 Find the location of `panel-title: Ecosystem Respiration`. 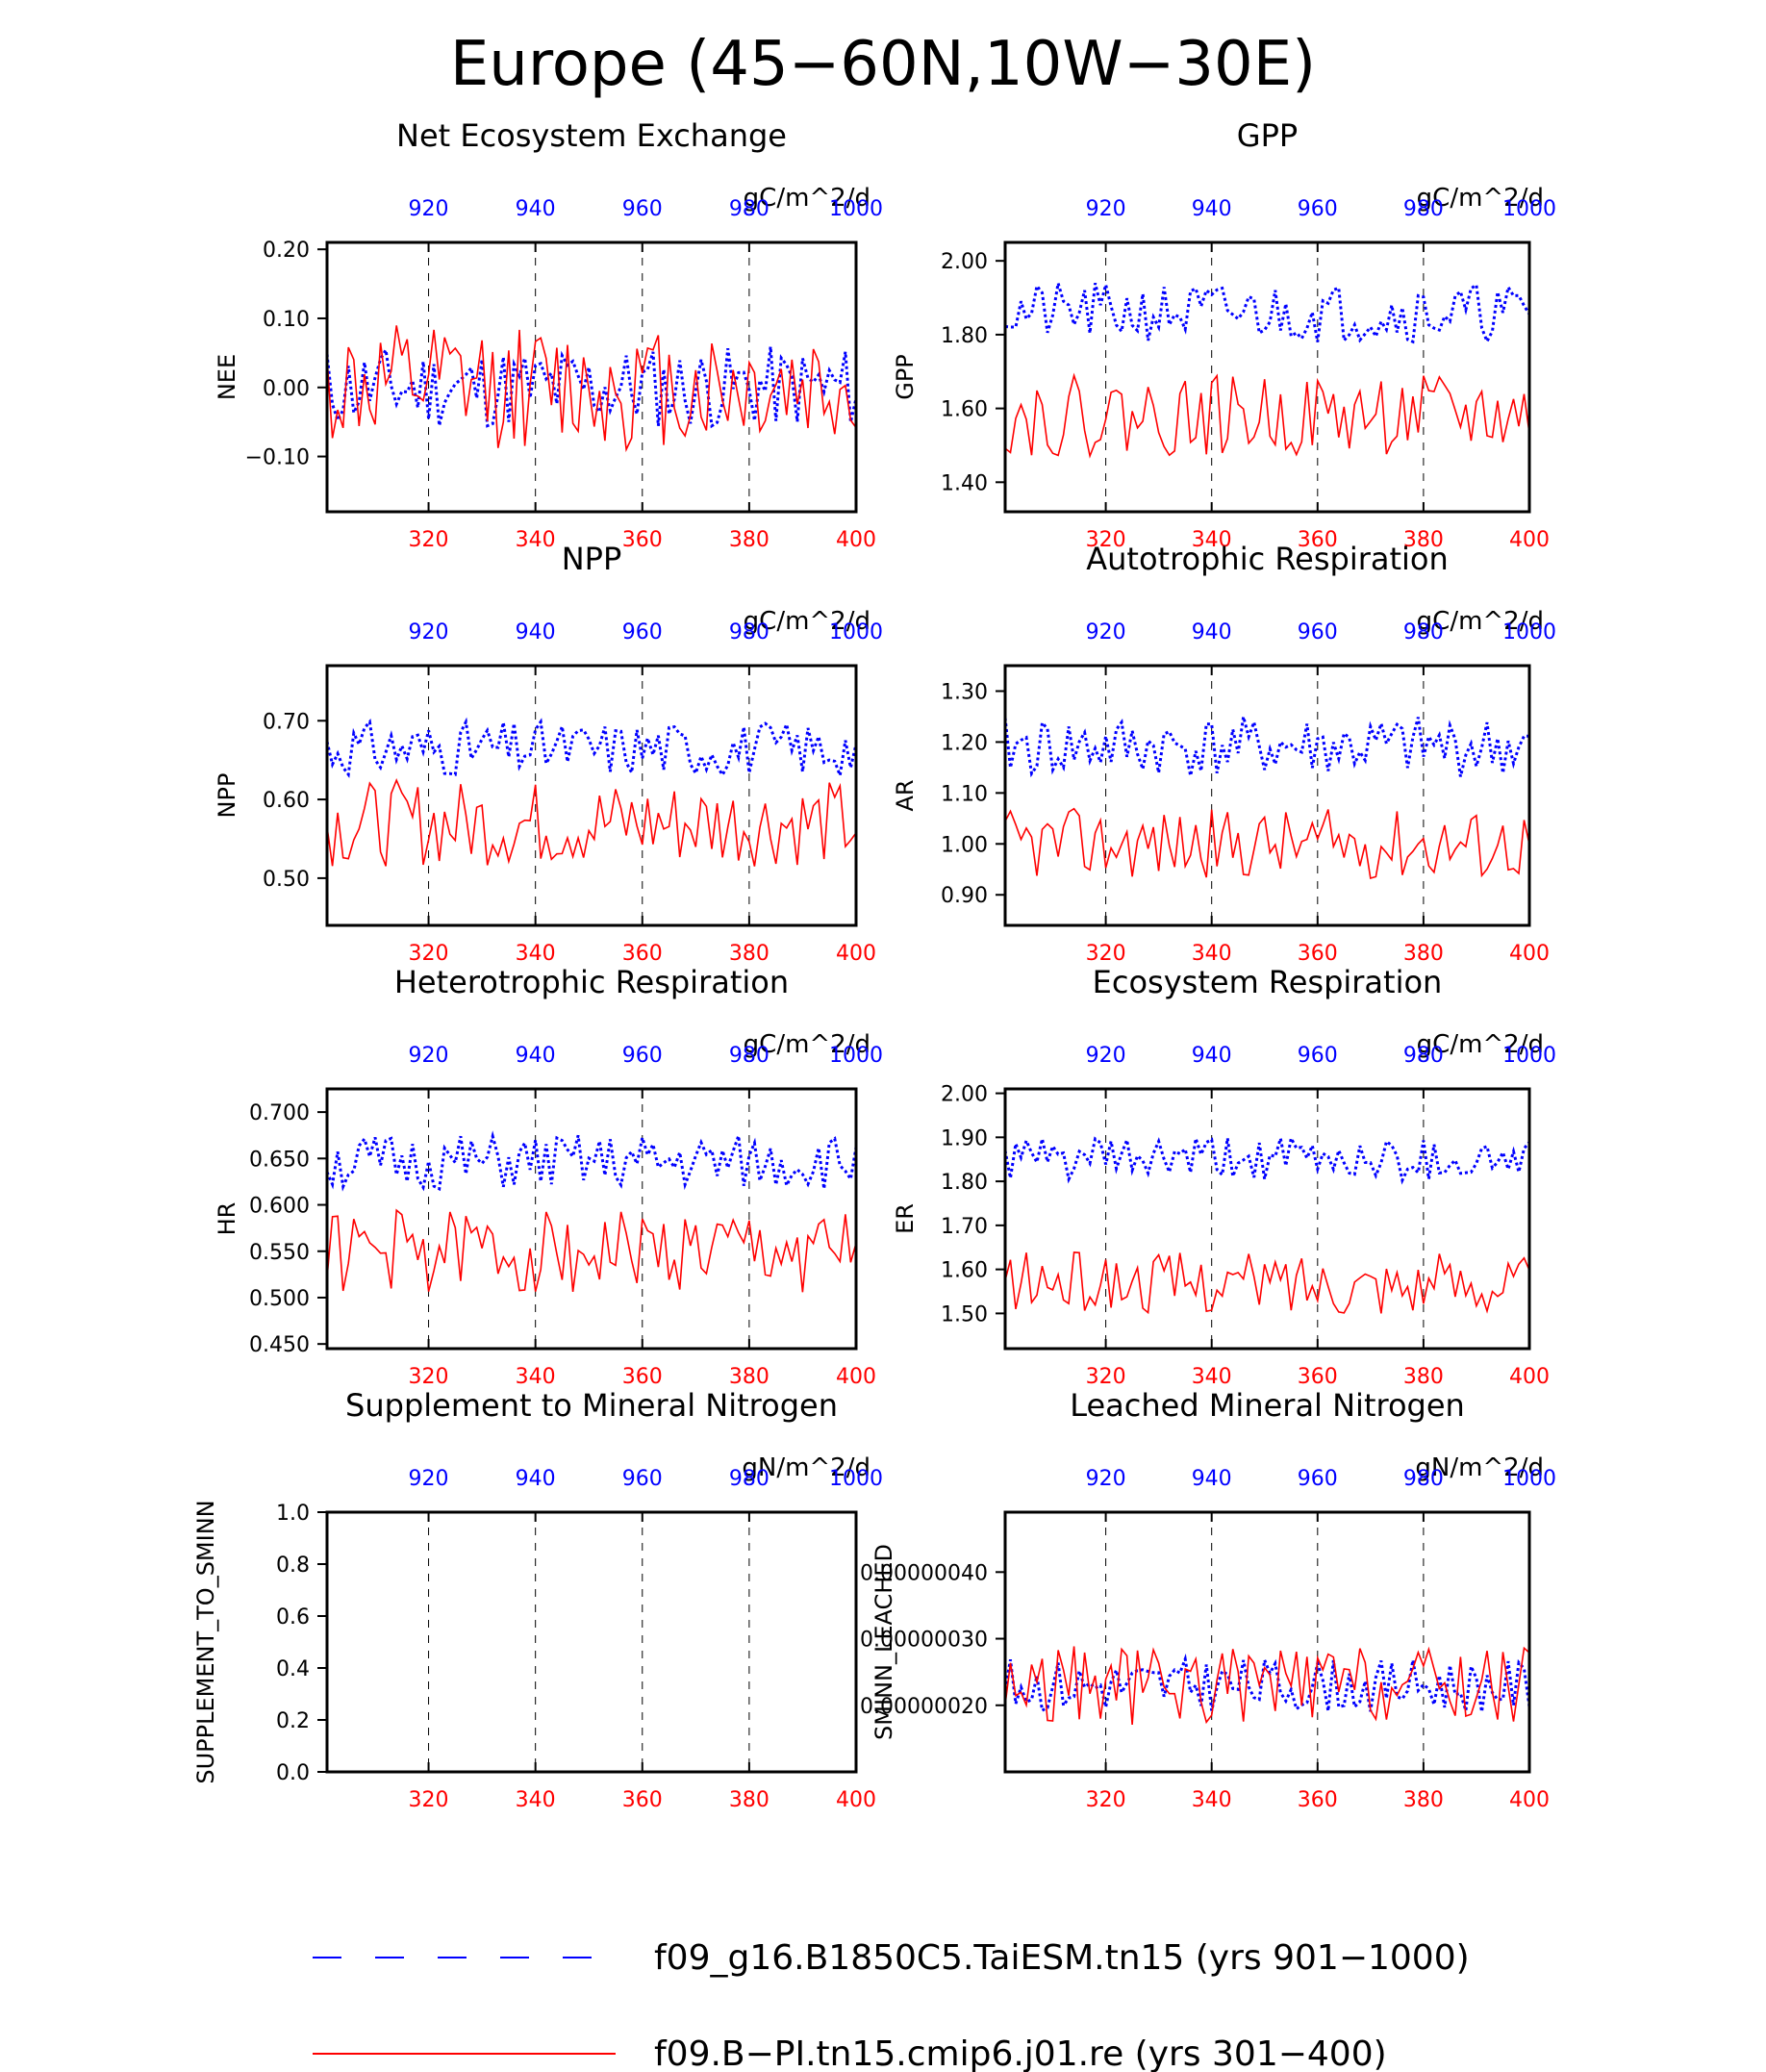

panel-title: Ecosystem Respiration is located at coordinates (1268, 982).